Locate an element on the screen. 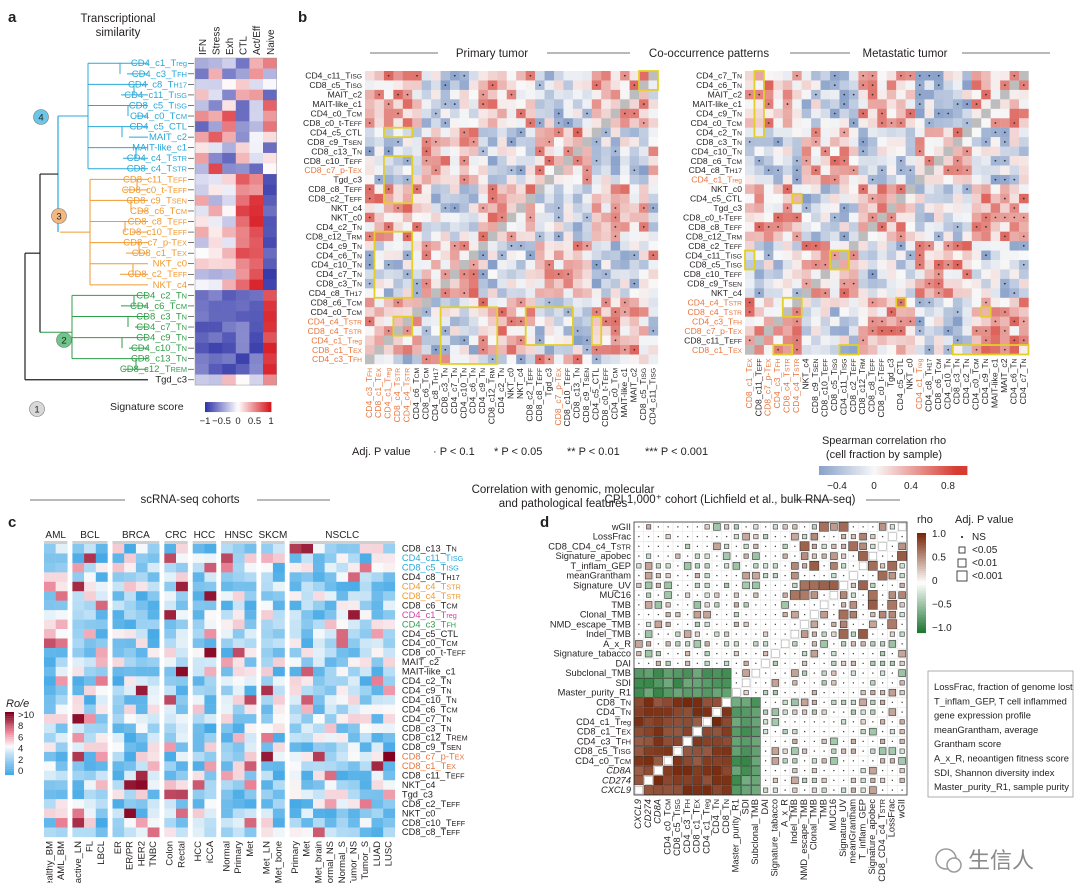 This screenshot has width=1080, height=883. column-label: Tgd_c3 is located at coordinates (891, 372).